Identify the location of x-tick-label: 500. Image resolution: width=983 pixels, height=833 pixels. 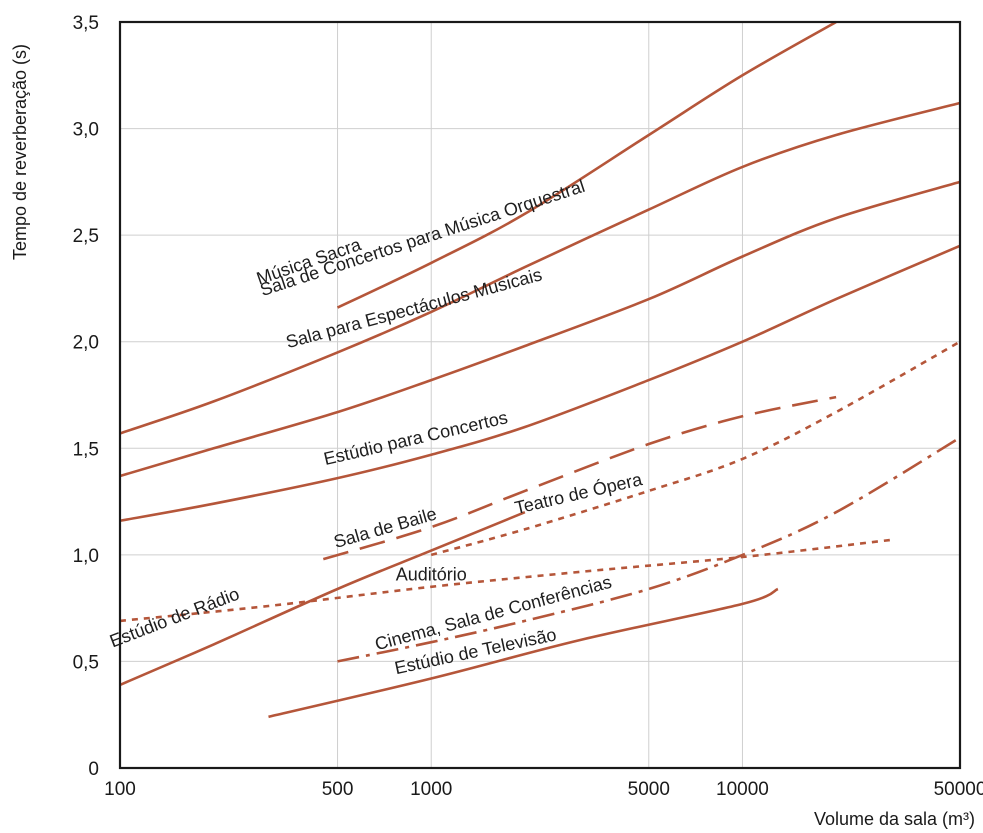
(338, 789).